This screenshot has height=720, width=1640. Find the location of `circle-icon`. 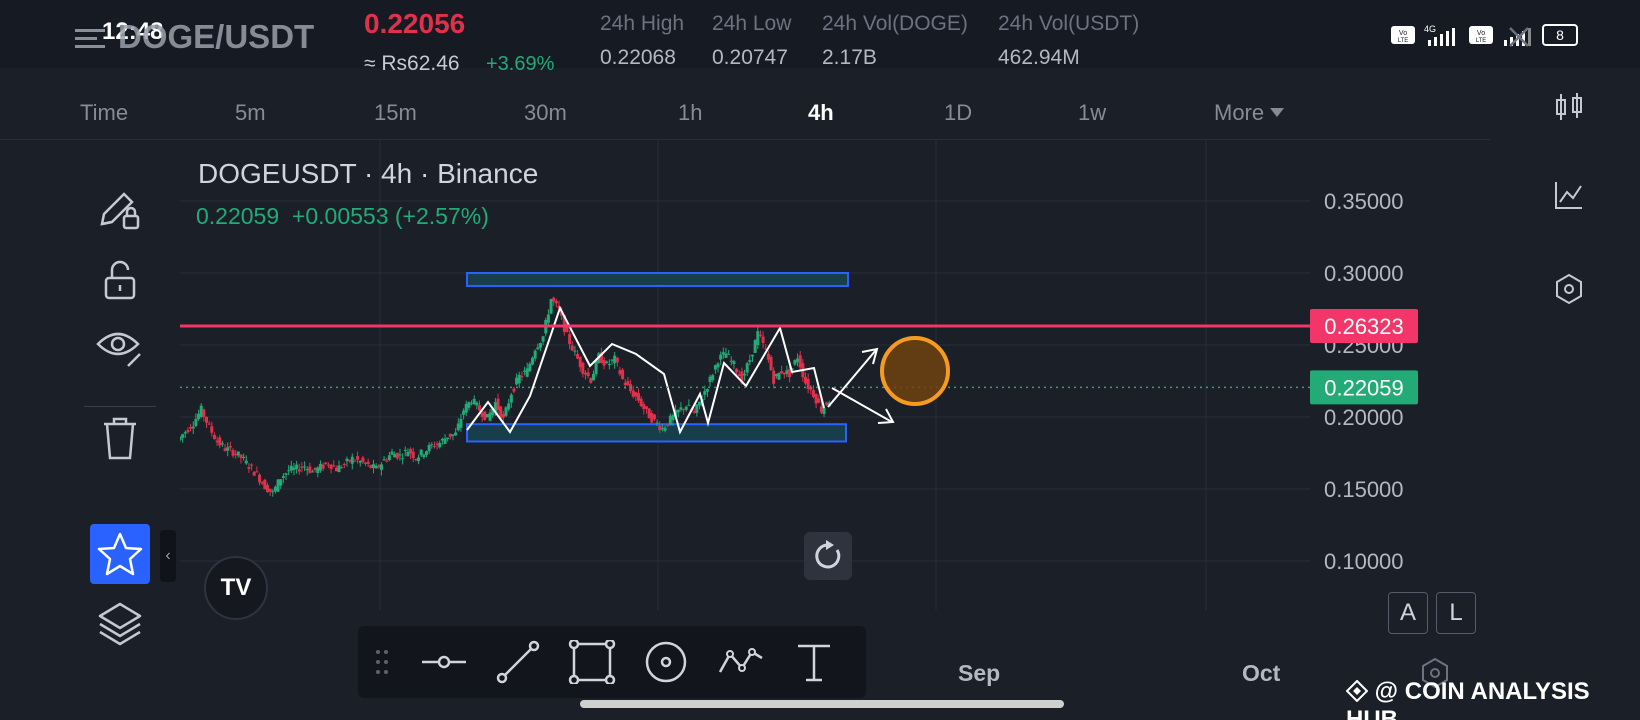

circle-icon is located at coordinates (666, 662).